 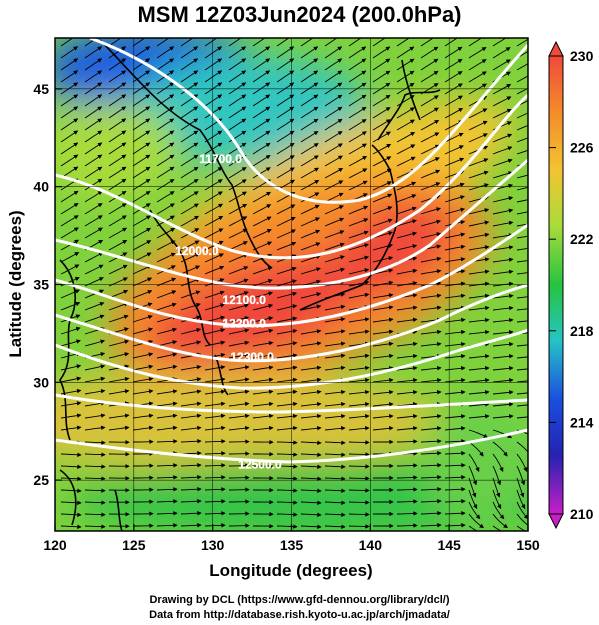 I want to click on colorbar-tick-label: 230, so click(x=582, y=56).